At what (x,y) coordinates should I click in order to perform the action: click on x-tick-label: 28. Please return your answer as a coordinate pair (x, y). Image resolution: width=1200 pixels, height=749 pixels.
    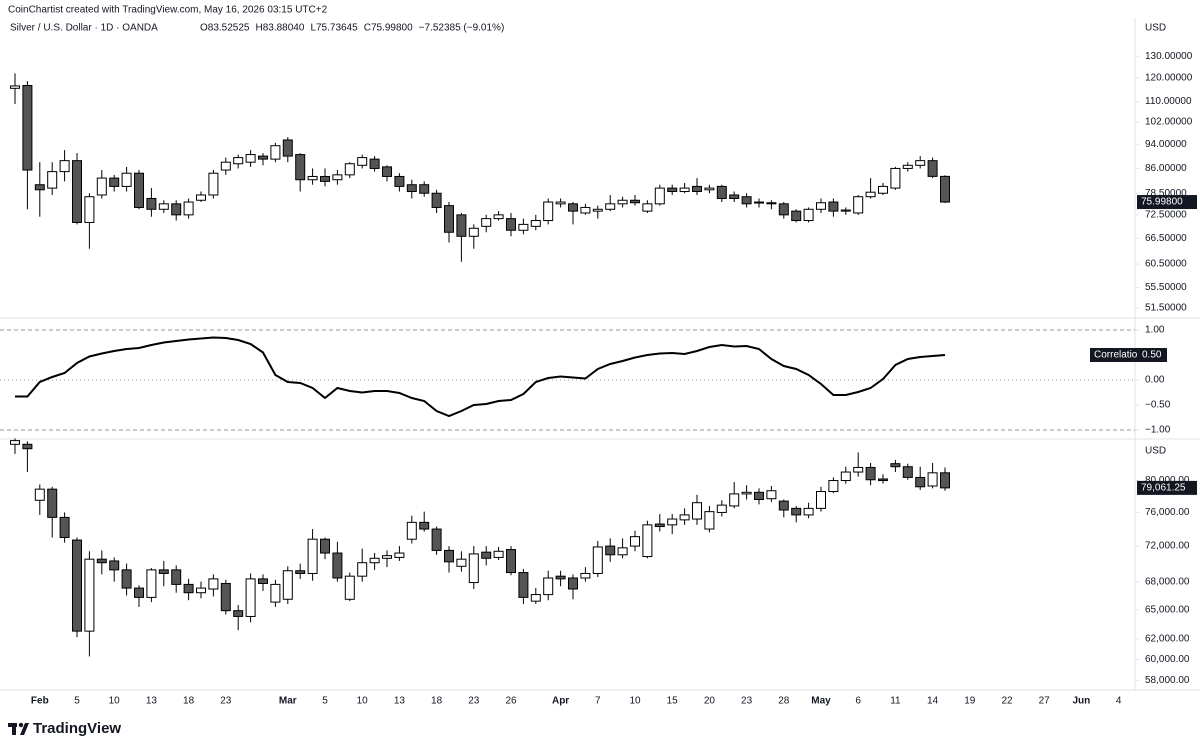
    Looking at the image, I should click on (784, 701).